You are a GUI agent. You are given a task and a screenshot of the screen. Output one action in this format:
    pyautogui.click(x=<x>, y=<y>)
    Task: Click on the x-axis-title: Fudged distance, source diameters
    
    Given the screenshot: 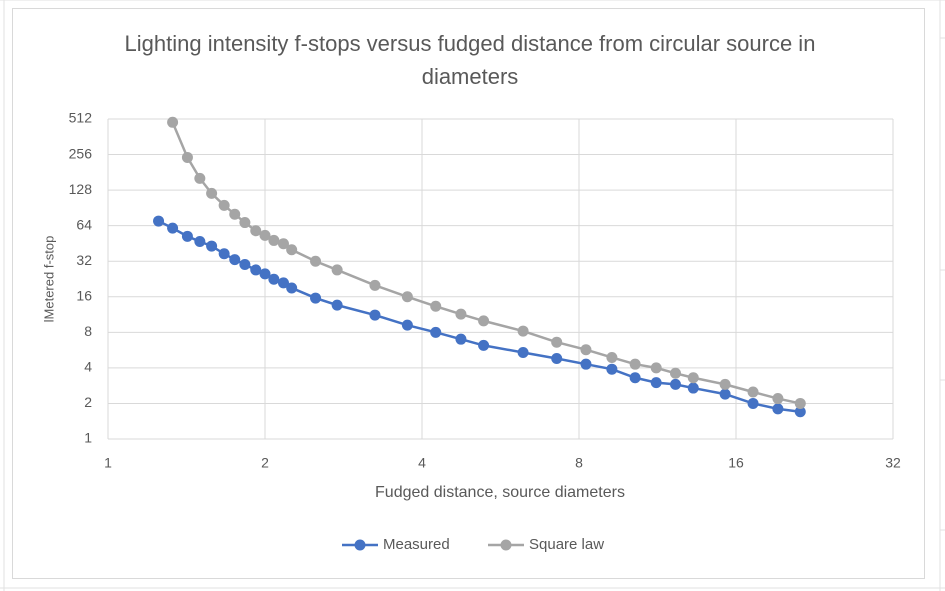 What is the action you would take?
    pyautogui.click(x=500, y=492)
    